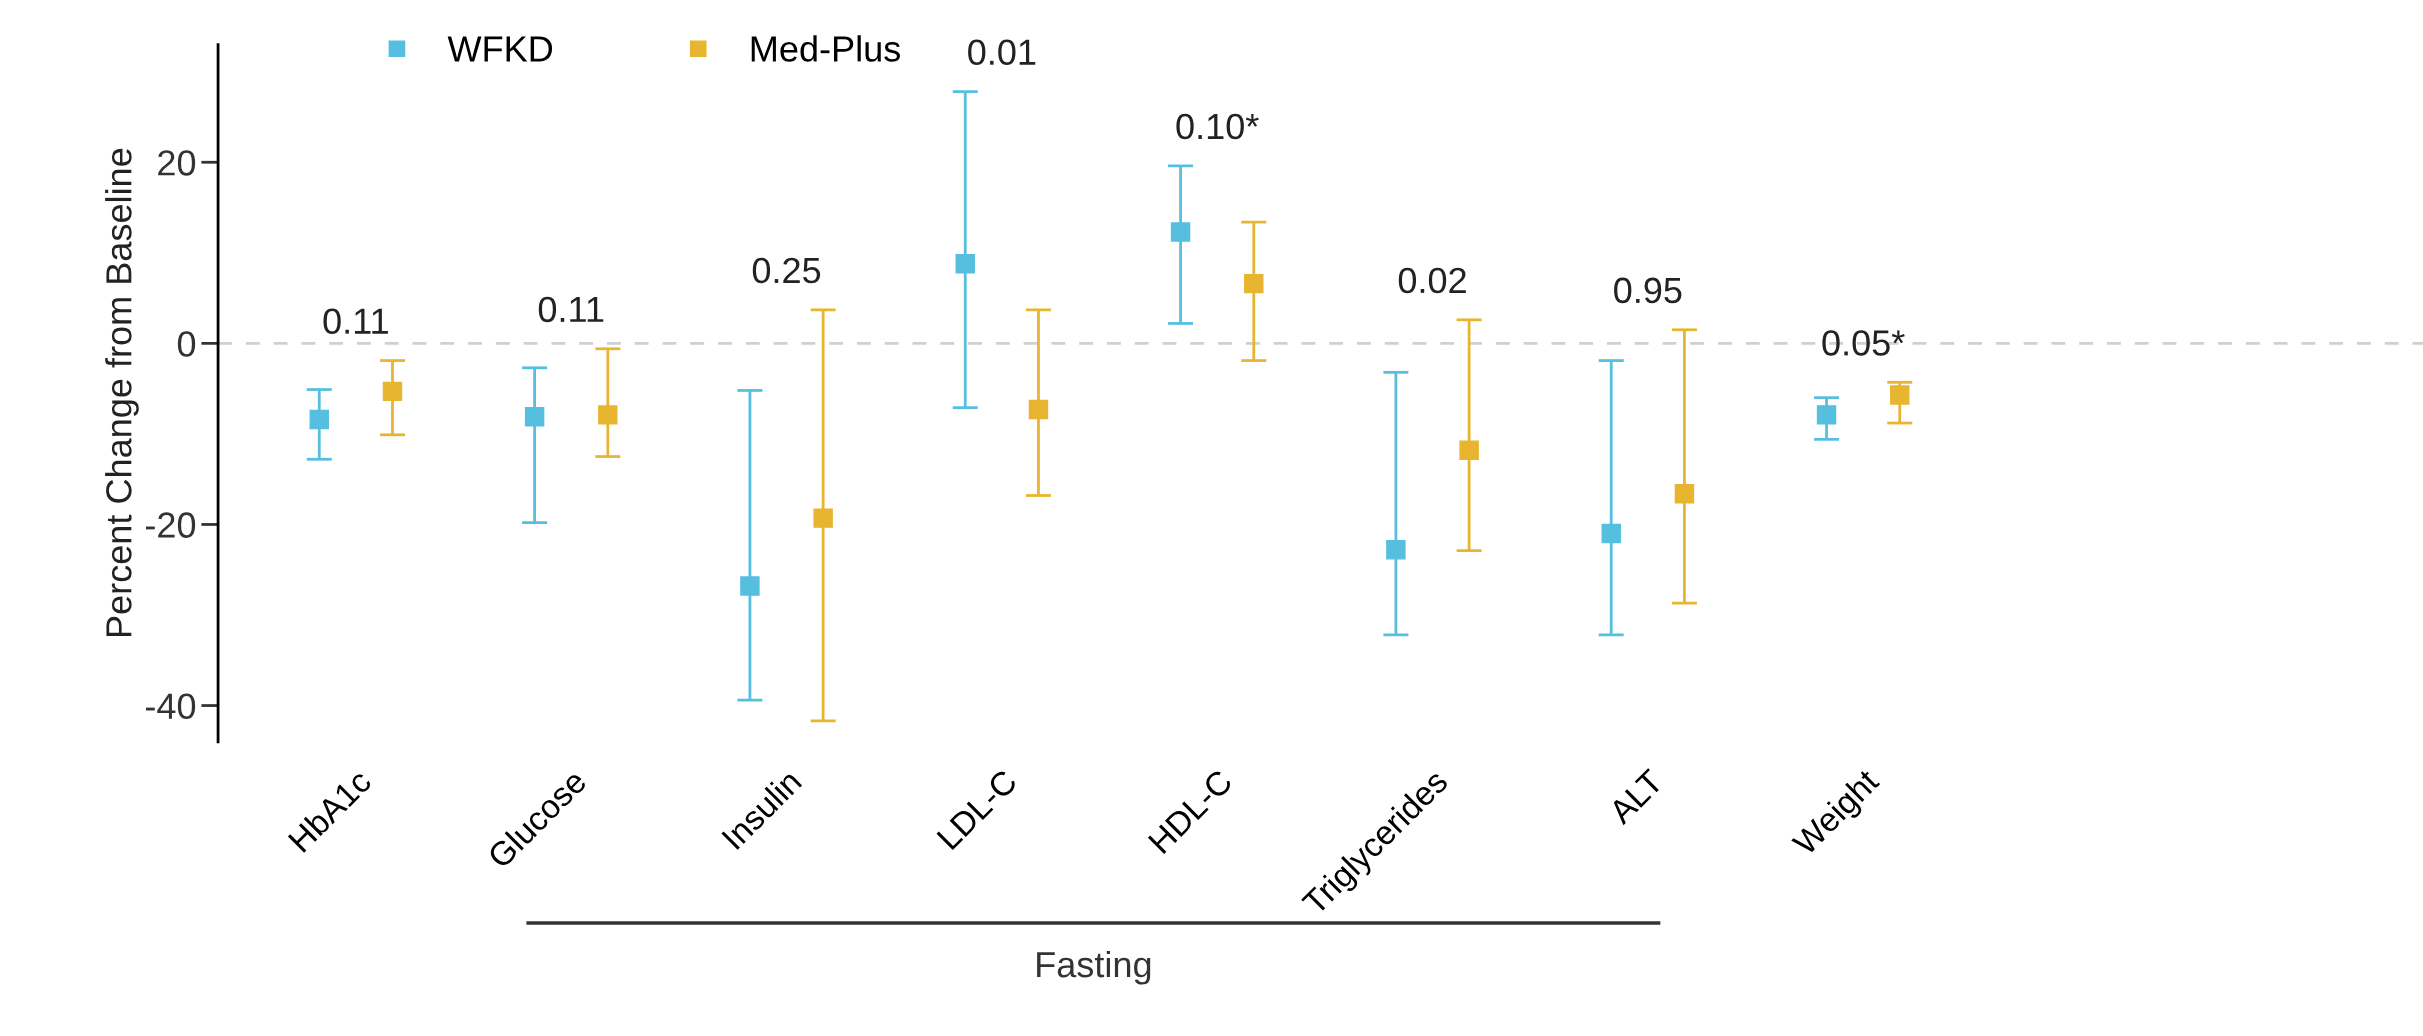 This screenshot has height=1036, width=2423. What do you see at coordinates (1432, 280) in the screenshot?
I see `annotation: 0.02` at bounding box center [1432, 280].